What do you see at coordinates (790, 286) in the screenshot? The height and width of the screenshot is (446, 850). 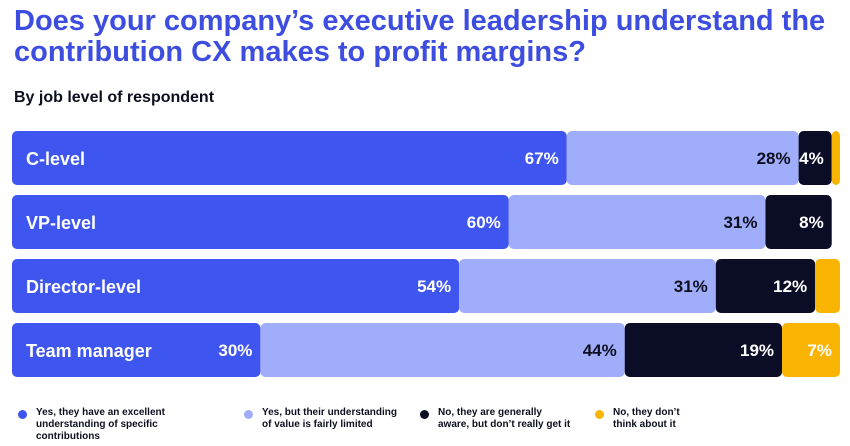 I see `data-label-director-level-3: 12%` at bounding box center [790, 286].